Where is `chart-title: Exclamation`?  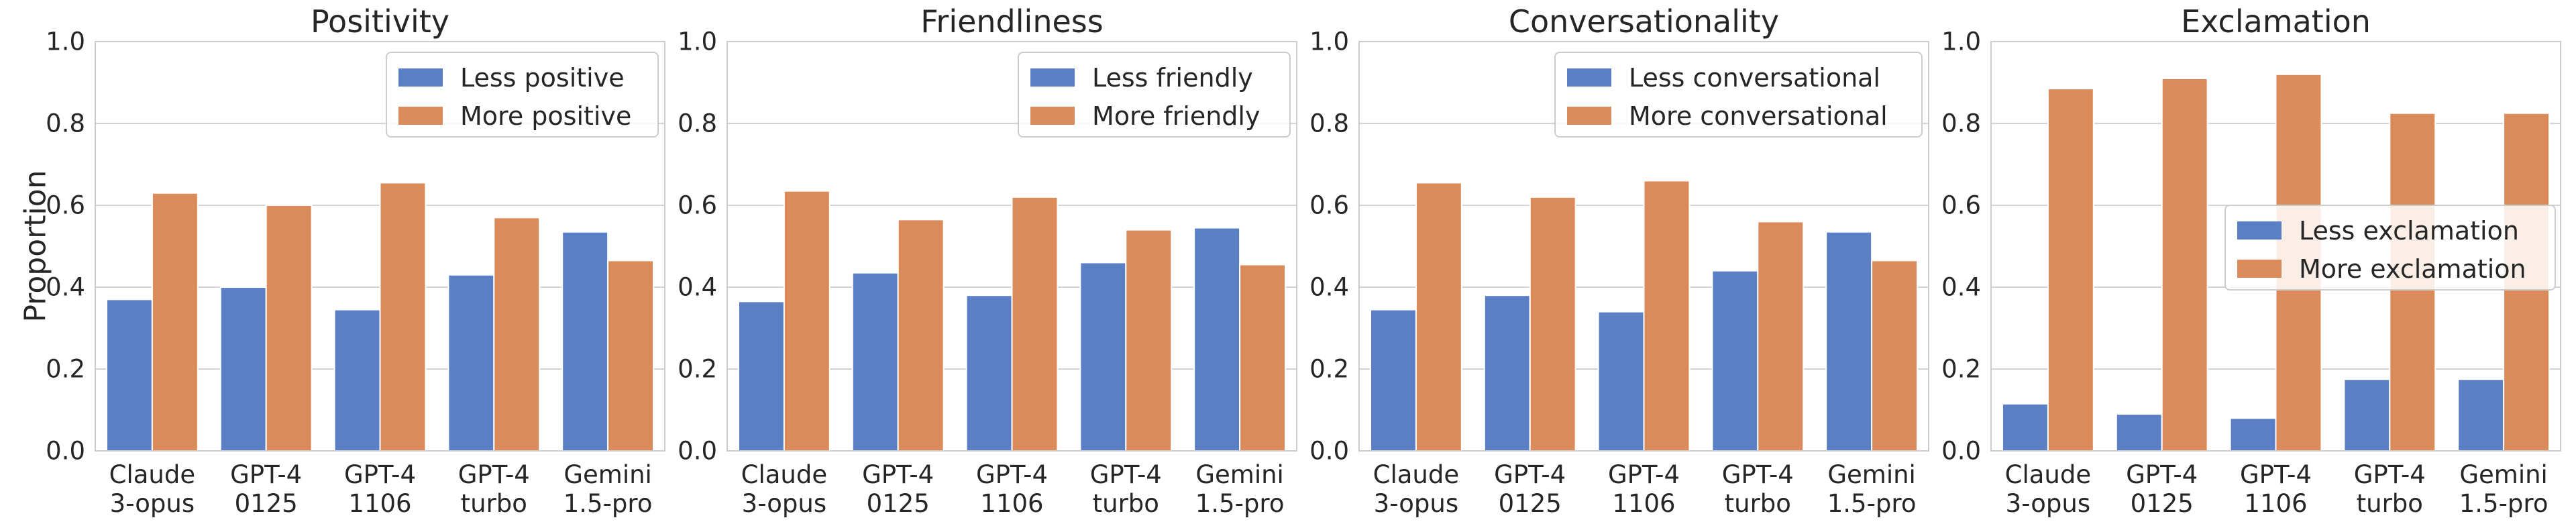
chart-title: Exclamation is located at coordinates (2276, 21).